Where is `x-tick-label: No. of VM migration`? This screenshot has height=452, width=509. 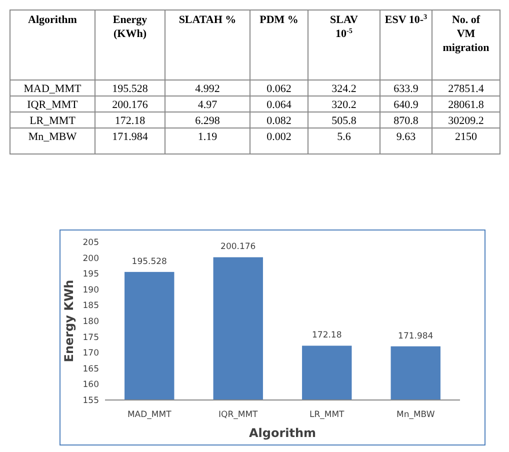 x-tick-label: No. of VM migration is located at coordinates (466, 34).